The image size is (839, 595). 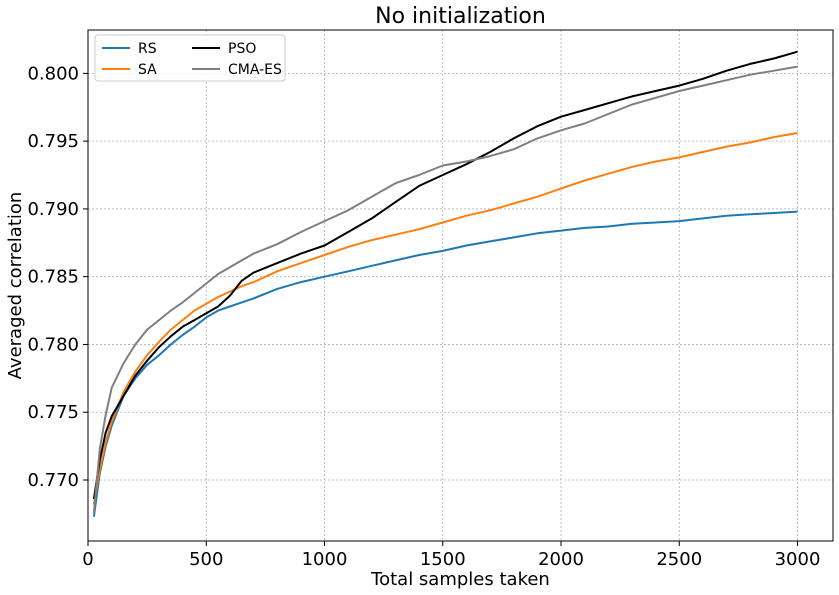 I want to click on chart-title: No initialization, so click(x=460, y=16).